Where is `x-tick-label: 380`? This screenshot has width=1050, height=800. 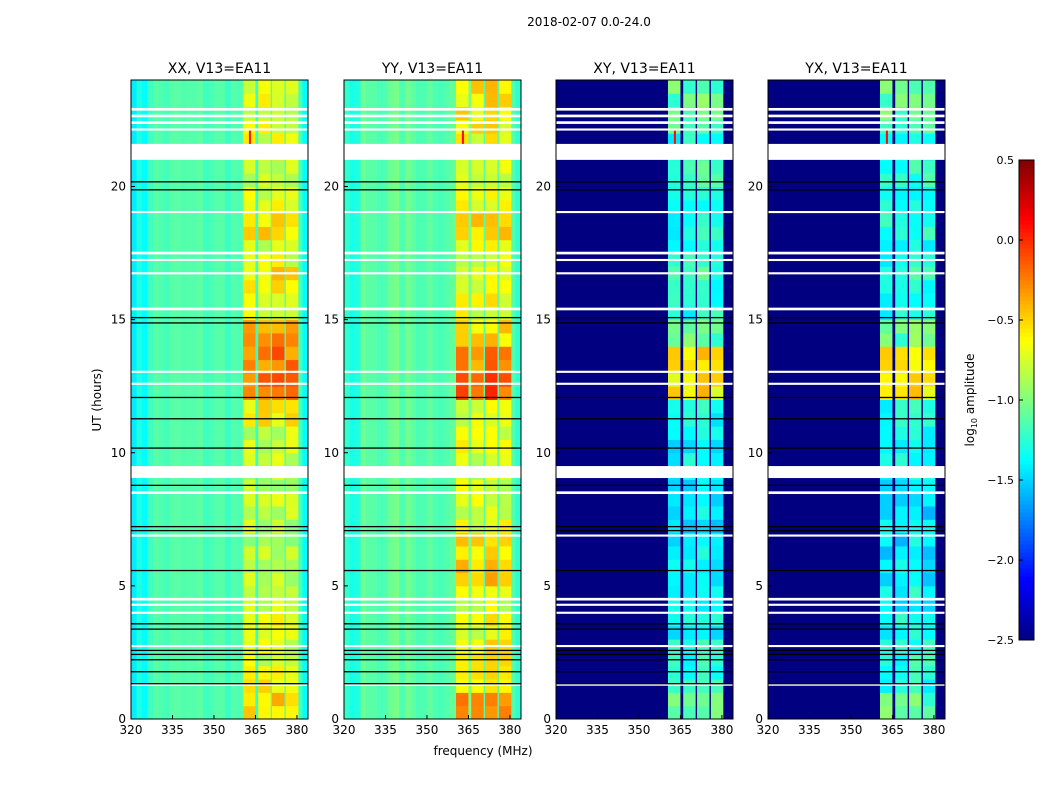
x-tick-label: 380 is located at coordinates (721, 730).